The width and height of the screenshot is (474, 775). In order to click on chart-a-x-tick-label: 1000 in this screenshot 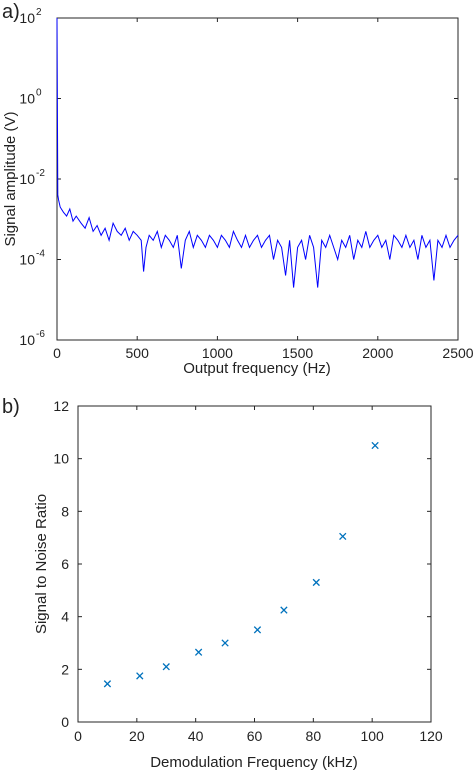, I will do `click(217, 353)`.